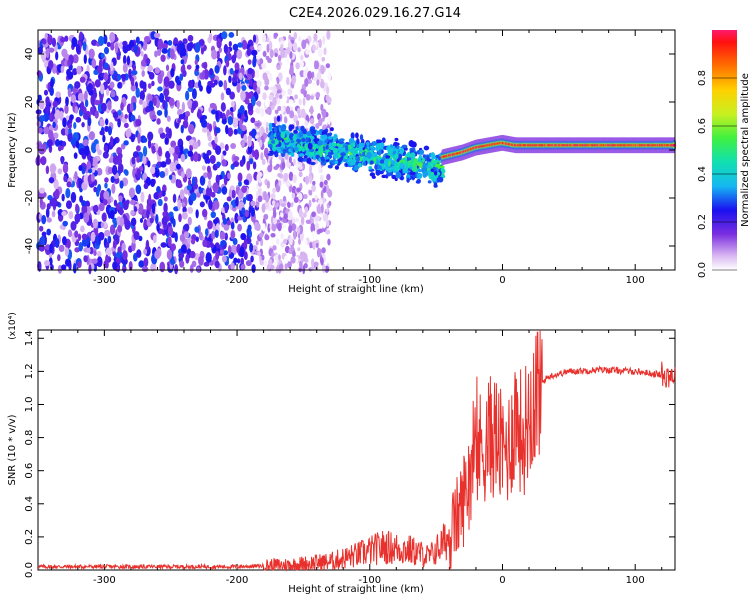  What do you see at coordinates (29, 198) in the screenshot?
I see `spectrogram-ytick-label: -20` at bounding box center [29, 198].